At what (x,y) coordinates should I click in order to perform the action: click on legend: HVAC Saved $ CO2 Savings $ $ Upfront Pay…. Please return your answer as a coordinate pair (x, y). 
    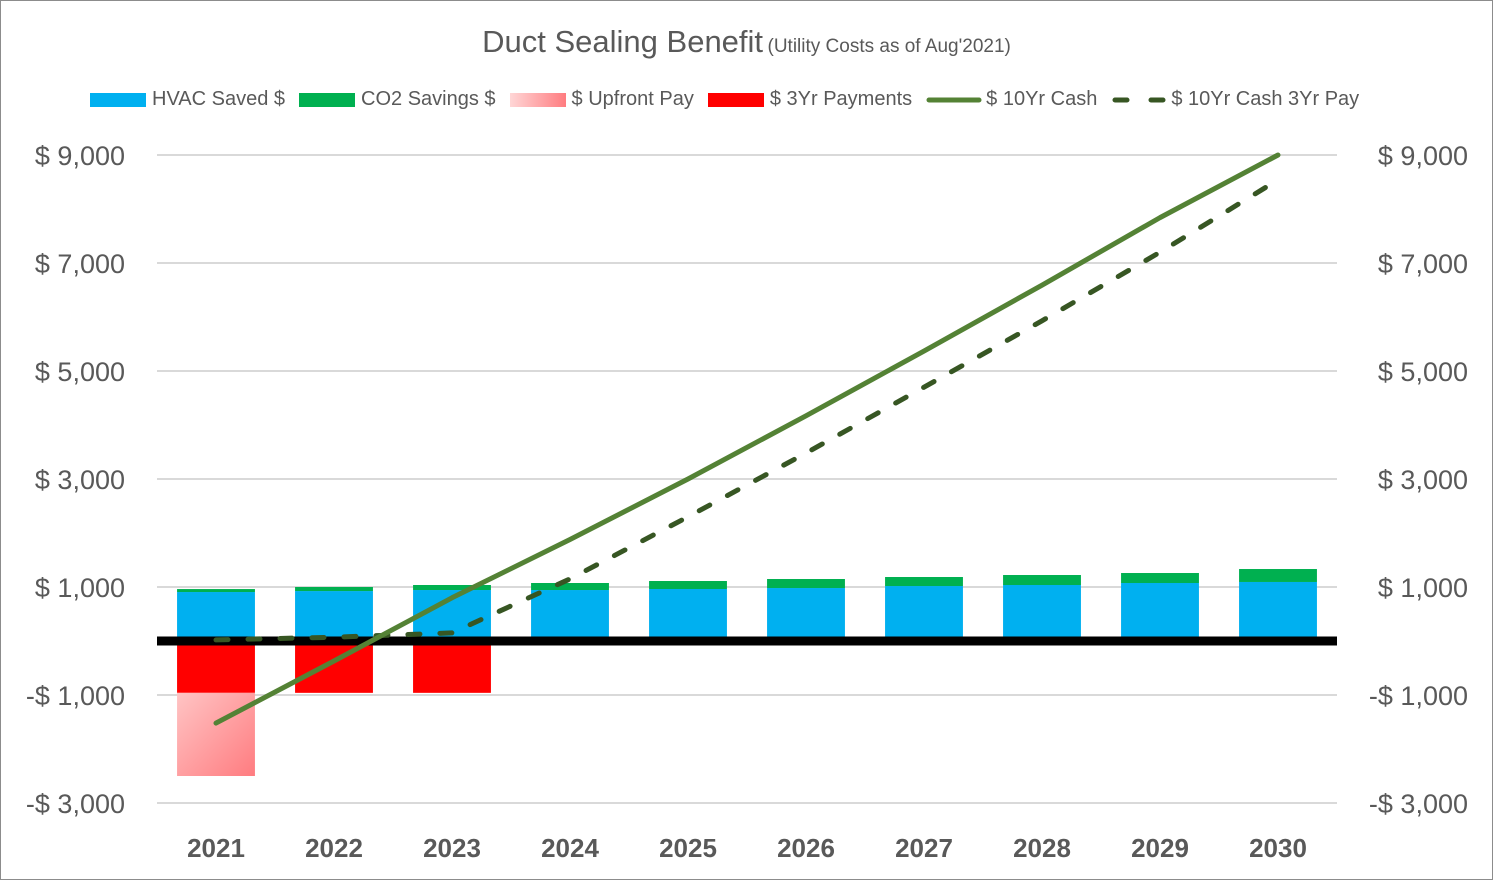
    Looking at the image, I should click on (731, 99).